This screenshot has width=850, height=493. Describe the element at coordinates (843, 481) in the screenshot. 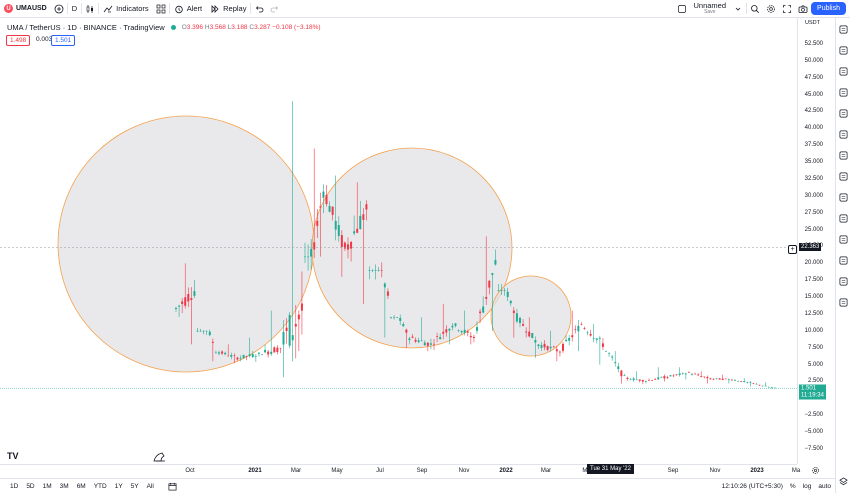

I see `layers-icon` at that location.